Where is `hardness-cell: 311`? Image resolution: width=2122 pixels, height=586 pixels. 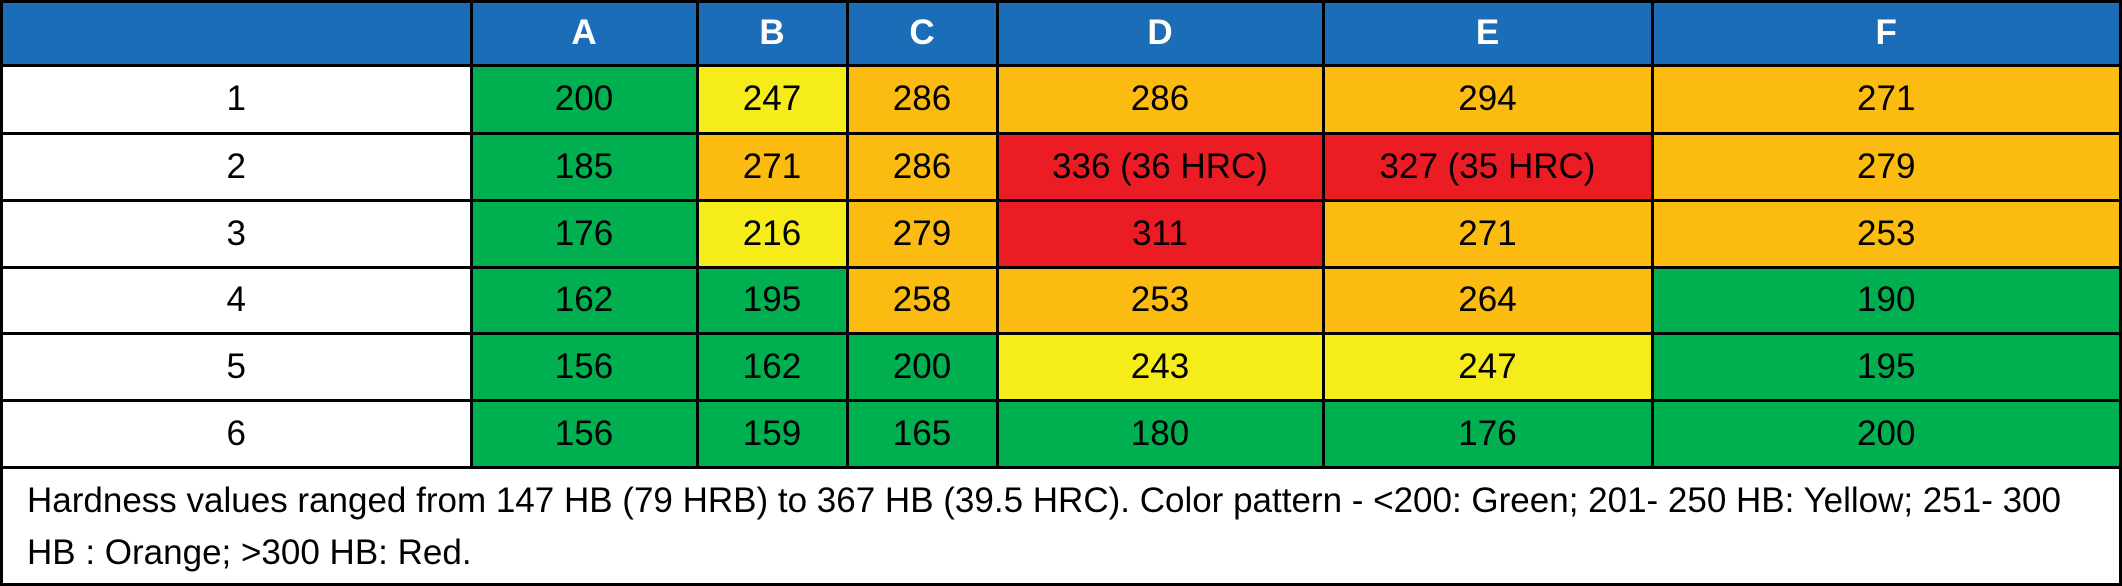 hardness-cell: 311 is located at coordinates (1160, 233).